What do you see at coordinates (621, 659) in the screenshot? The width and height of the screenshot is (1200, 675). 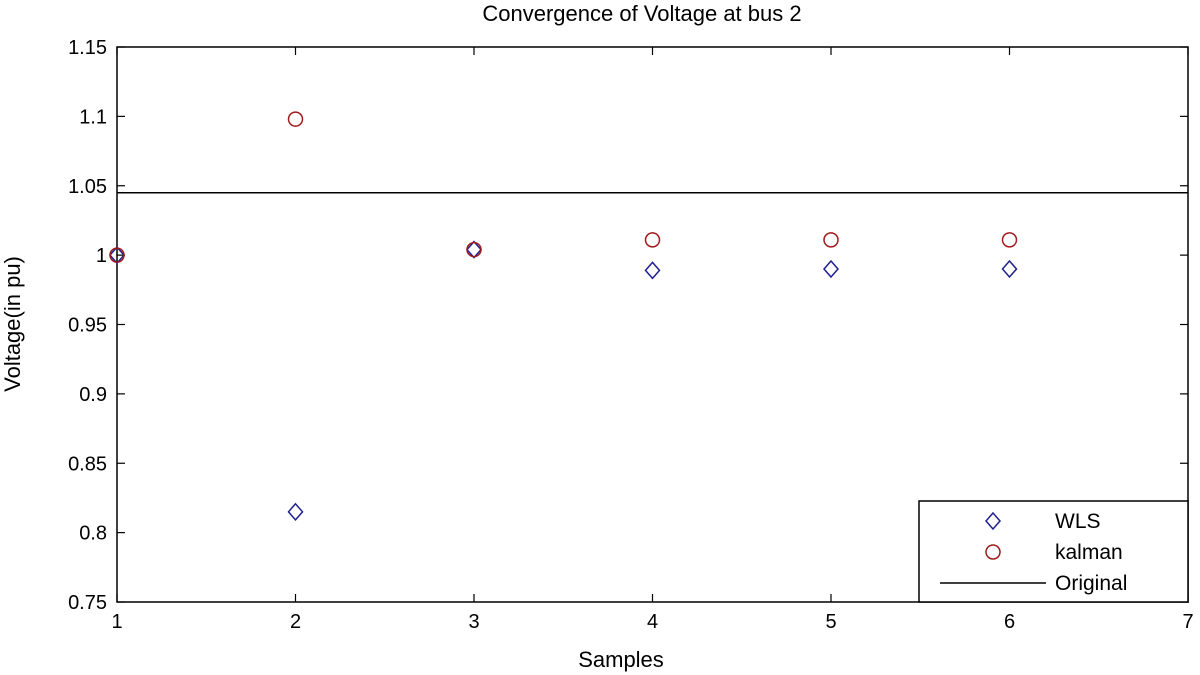 I see `x-axis-label: Samples` at bounding box center [621, 659].